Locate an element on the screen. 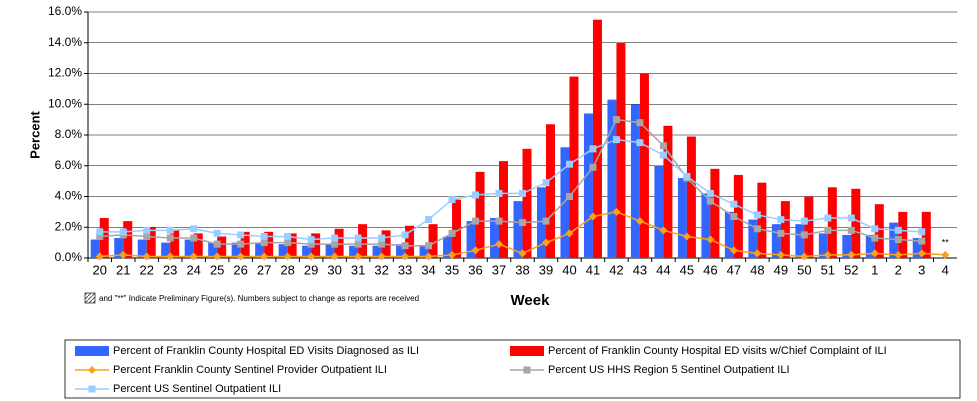 The image size is (977, 401). x-axis-label: Week is located at coordinates (531, 300).